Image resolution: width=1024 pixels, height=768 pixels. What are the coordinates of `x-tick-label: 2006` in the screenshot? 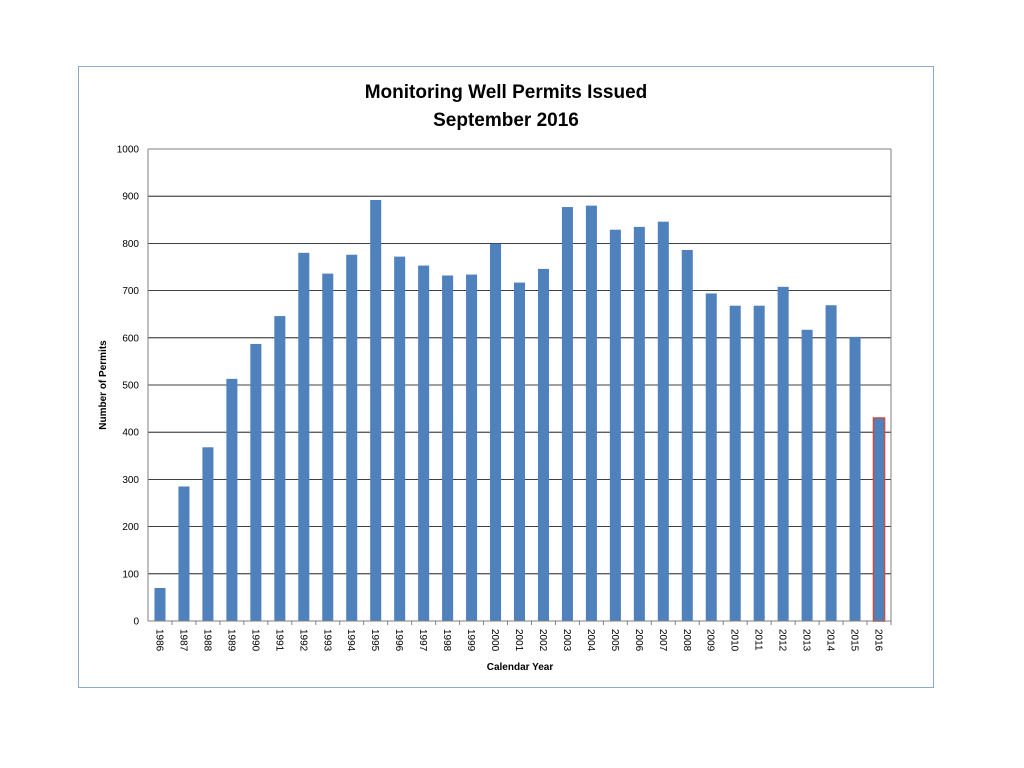 It's located at (638, 640).